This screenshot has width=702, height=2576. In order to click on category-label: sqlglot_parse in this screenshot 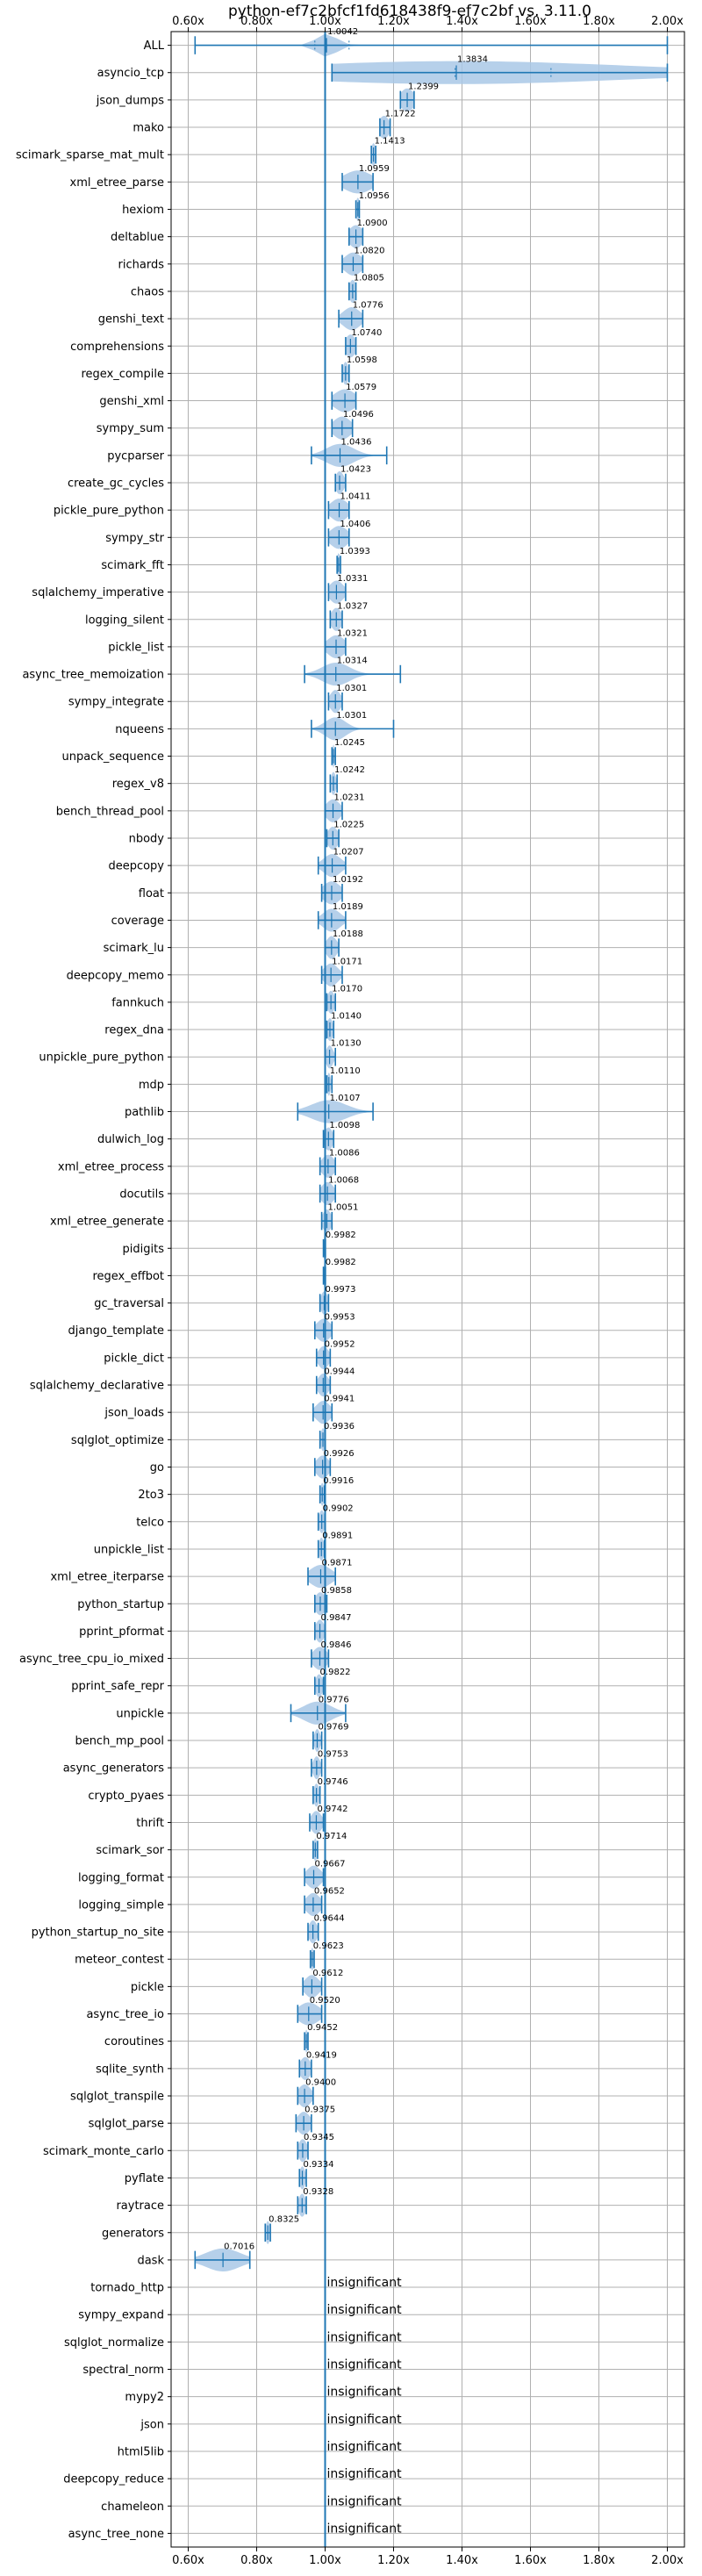, I will do `click(126, 2124)`.